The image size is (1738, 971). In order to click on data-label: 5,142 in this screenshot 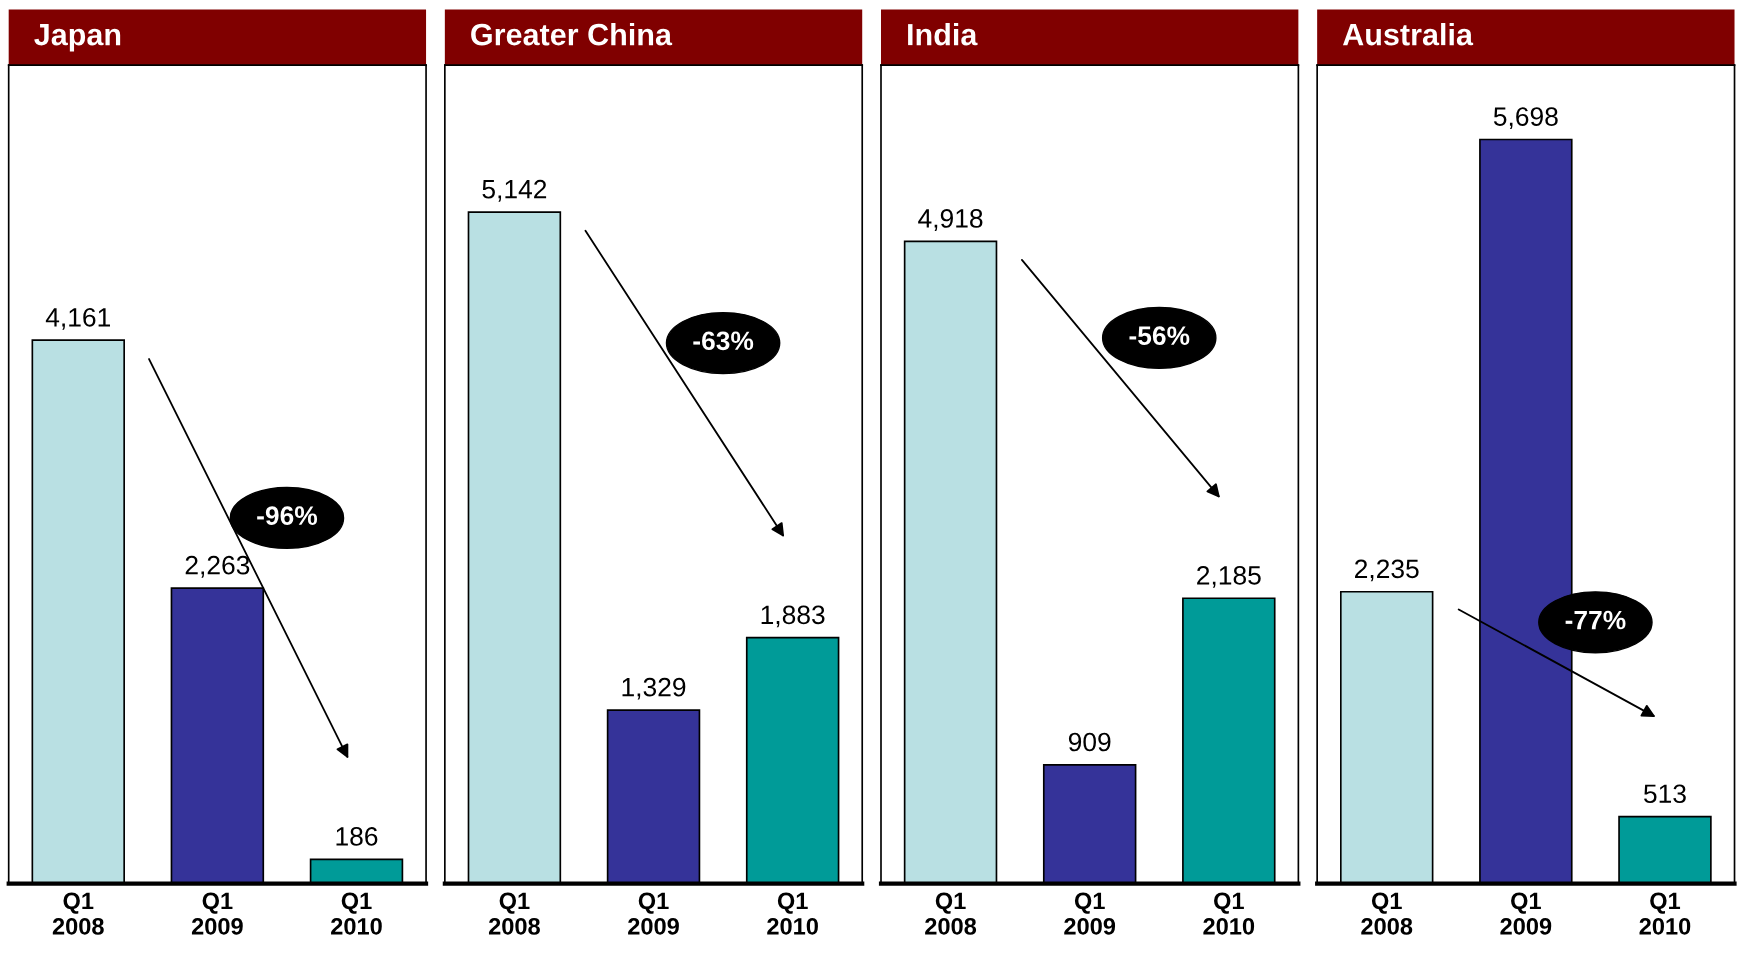, I will do `click(514, 190)`.